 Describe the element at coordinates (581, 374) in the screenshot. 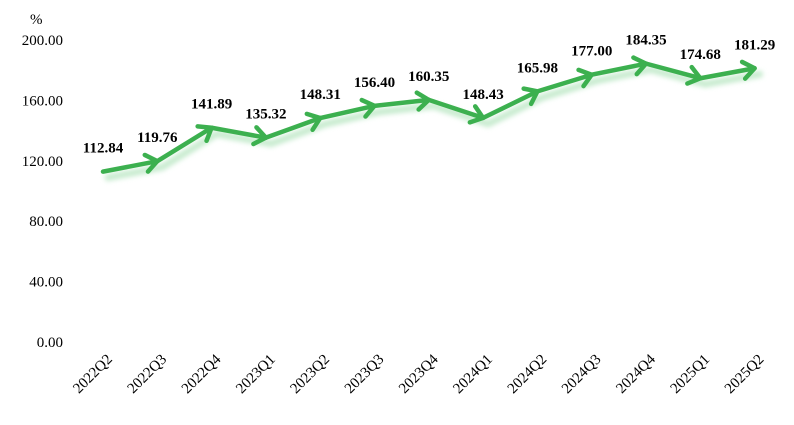

I see `x-tick-label: 2024Q3` at that location.